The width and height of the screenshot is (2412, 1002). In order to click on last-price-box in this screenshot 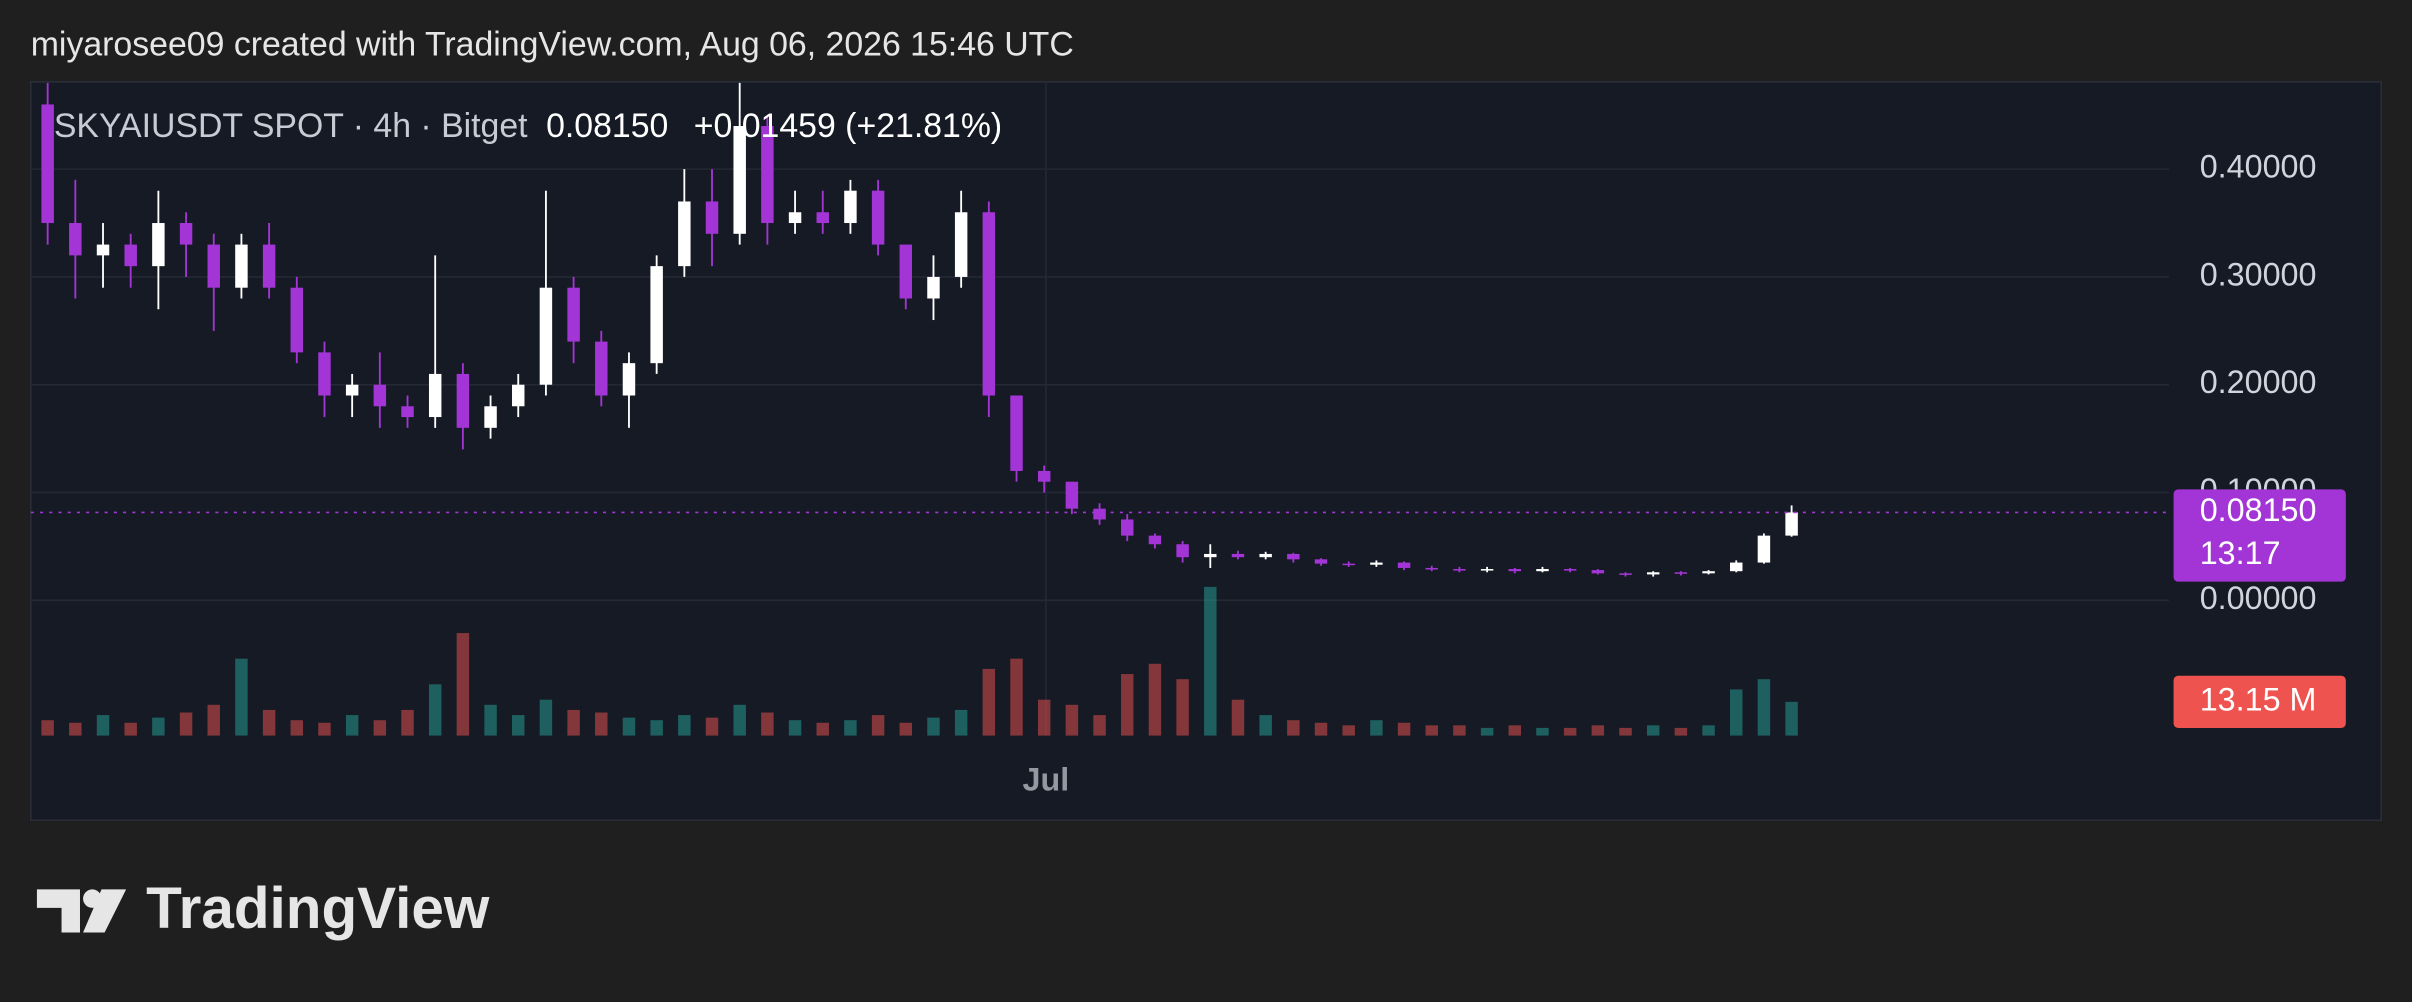, I will do `click(2259, 535)`.